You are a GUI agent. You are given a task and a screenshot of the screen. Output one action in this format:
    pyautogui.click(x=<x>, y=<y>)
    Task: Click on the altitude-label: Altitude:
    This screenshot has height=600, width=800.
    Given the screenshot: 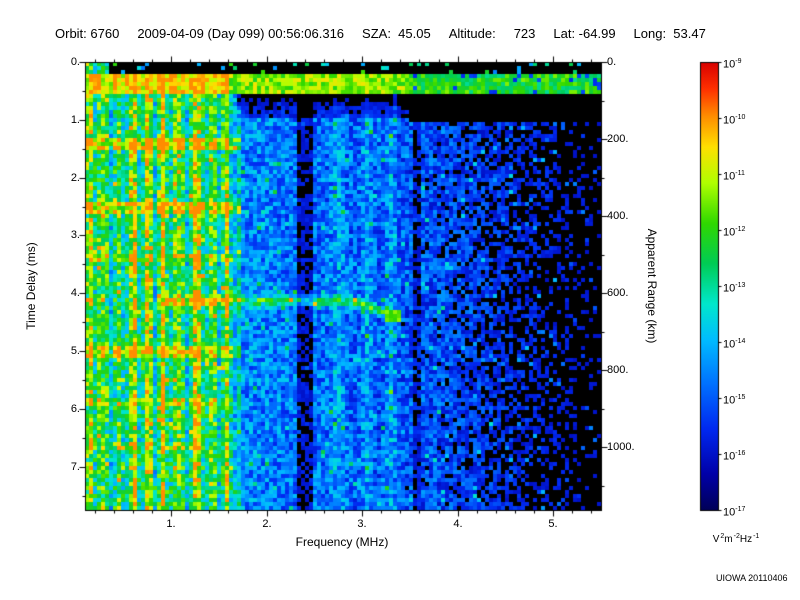 What is the action you would take?
    pyautogui.click(x=472, y=33)
    